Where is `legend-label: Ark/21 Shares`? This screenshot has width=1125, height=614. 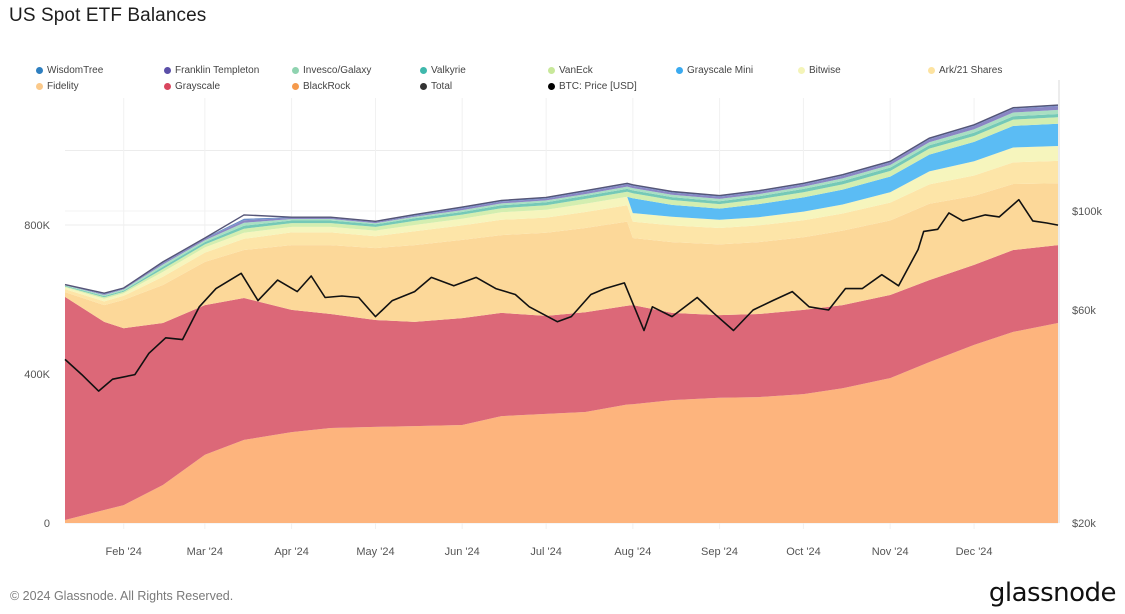 legend-label: Ark/21 Shares is located at coordinates (971, 70).